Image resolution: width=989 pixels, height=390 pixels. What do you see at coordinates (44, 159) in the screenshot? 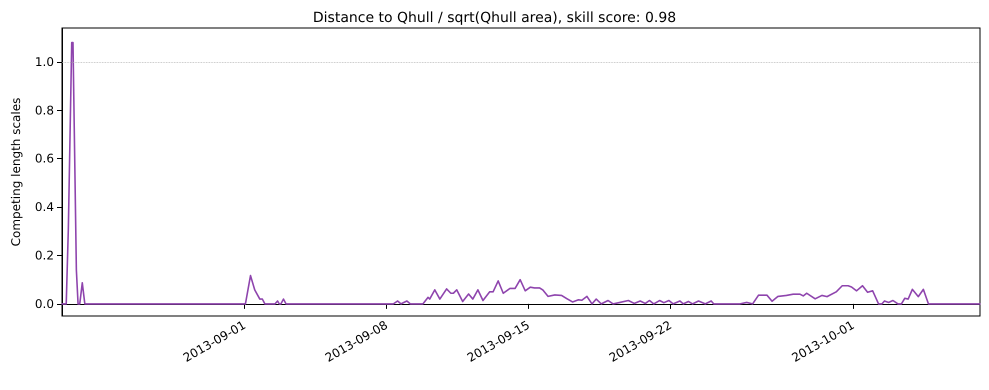
I see `y-tick-label: 0.6` at bounding box center [44, 159].